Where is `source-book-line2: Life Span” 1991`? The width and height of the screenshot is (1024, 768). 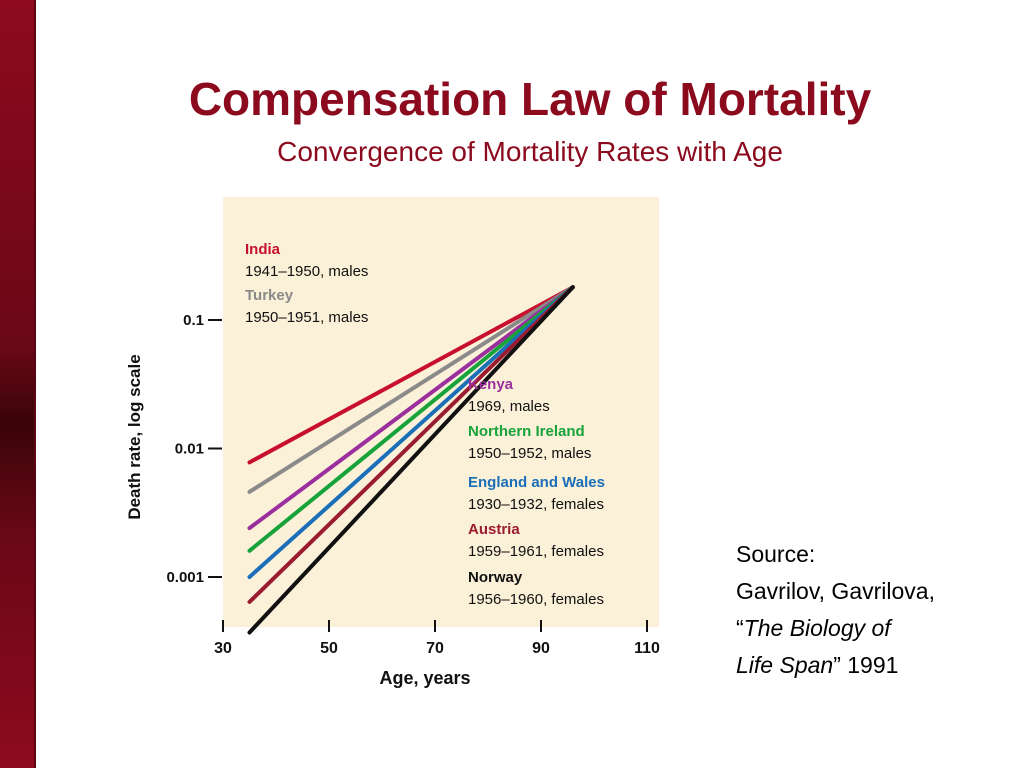 source-book-line2: Life Span” 1991 is located at coordinates (835, 665).